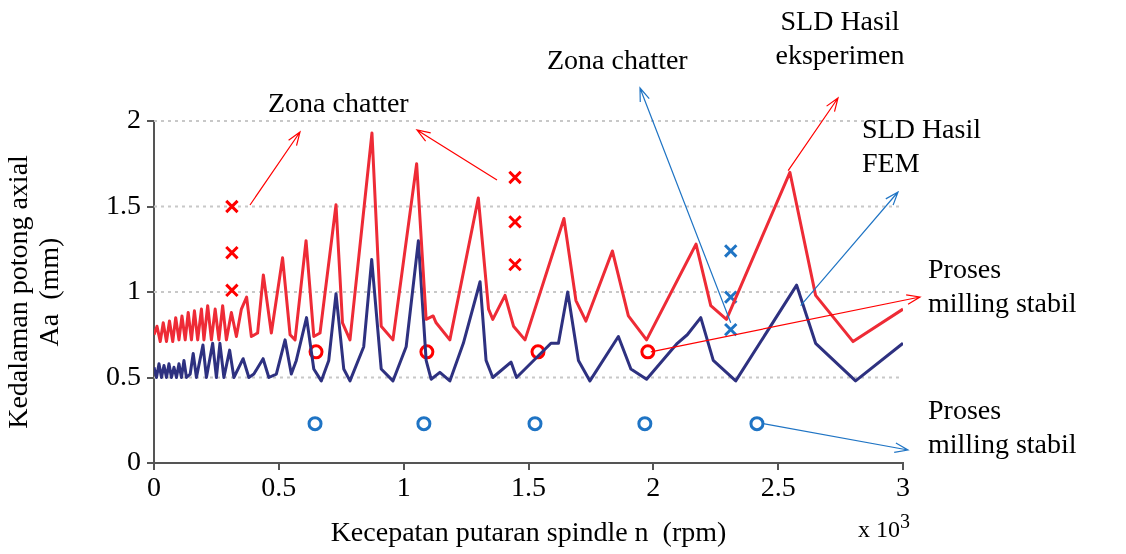 This screenshot has width=1126, height=554. I want to click on y-tick-label: 1, so click(134, 290).